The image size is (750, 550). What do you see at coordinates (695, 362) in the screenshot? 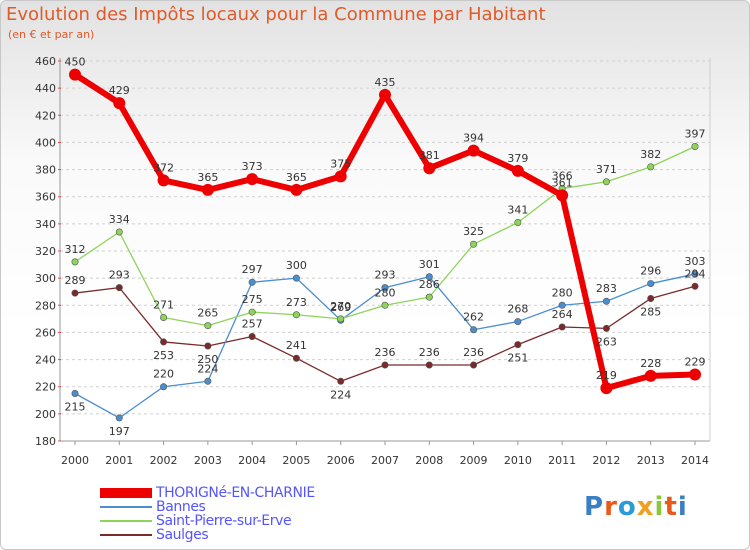
I see `data-label: 229` at bounding box center [695, 362].